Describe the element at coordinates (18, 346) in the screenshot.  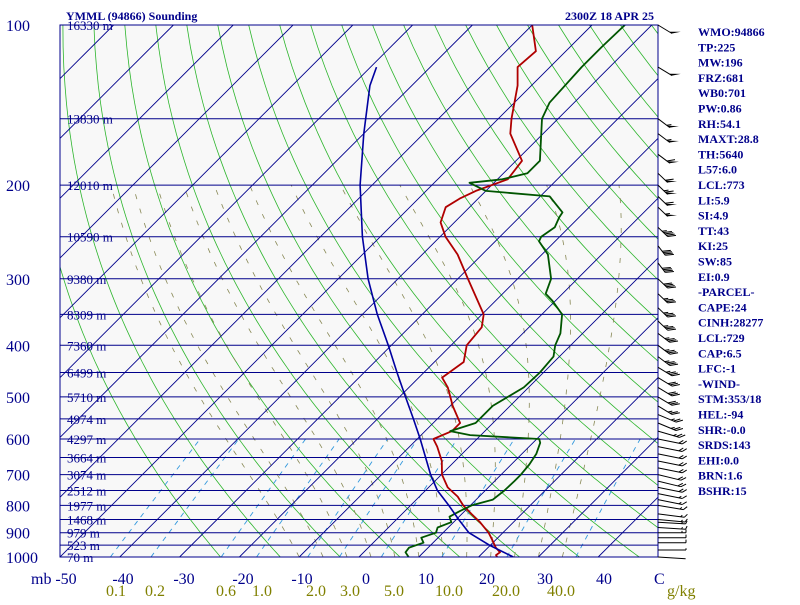
I see `pressure-tick-label: 400` at that location.